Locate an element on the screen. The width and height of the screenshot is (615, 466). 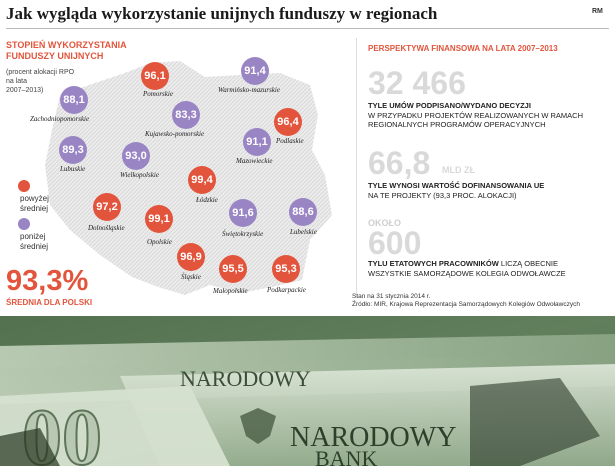
region-value-bubble: 91,4 is located at coordinates (255, 71).